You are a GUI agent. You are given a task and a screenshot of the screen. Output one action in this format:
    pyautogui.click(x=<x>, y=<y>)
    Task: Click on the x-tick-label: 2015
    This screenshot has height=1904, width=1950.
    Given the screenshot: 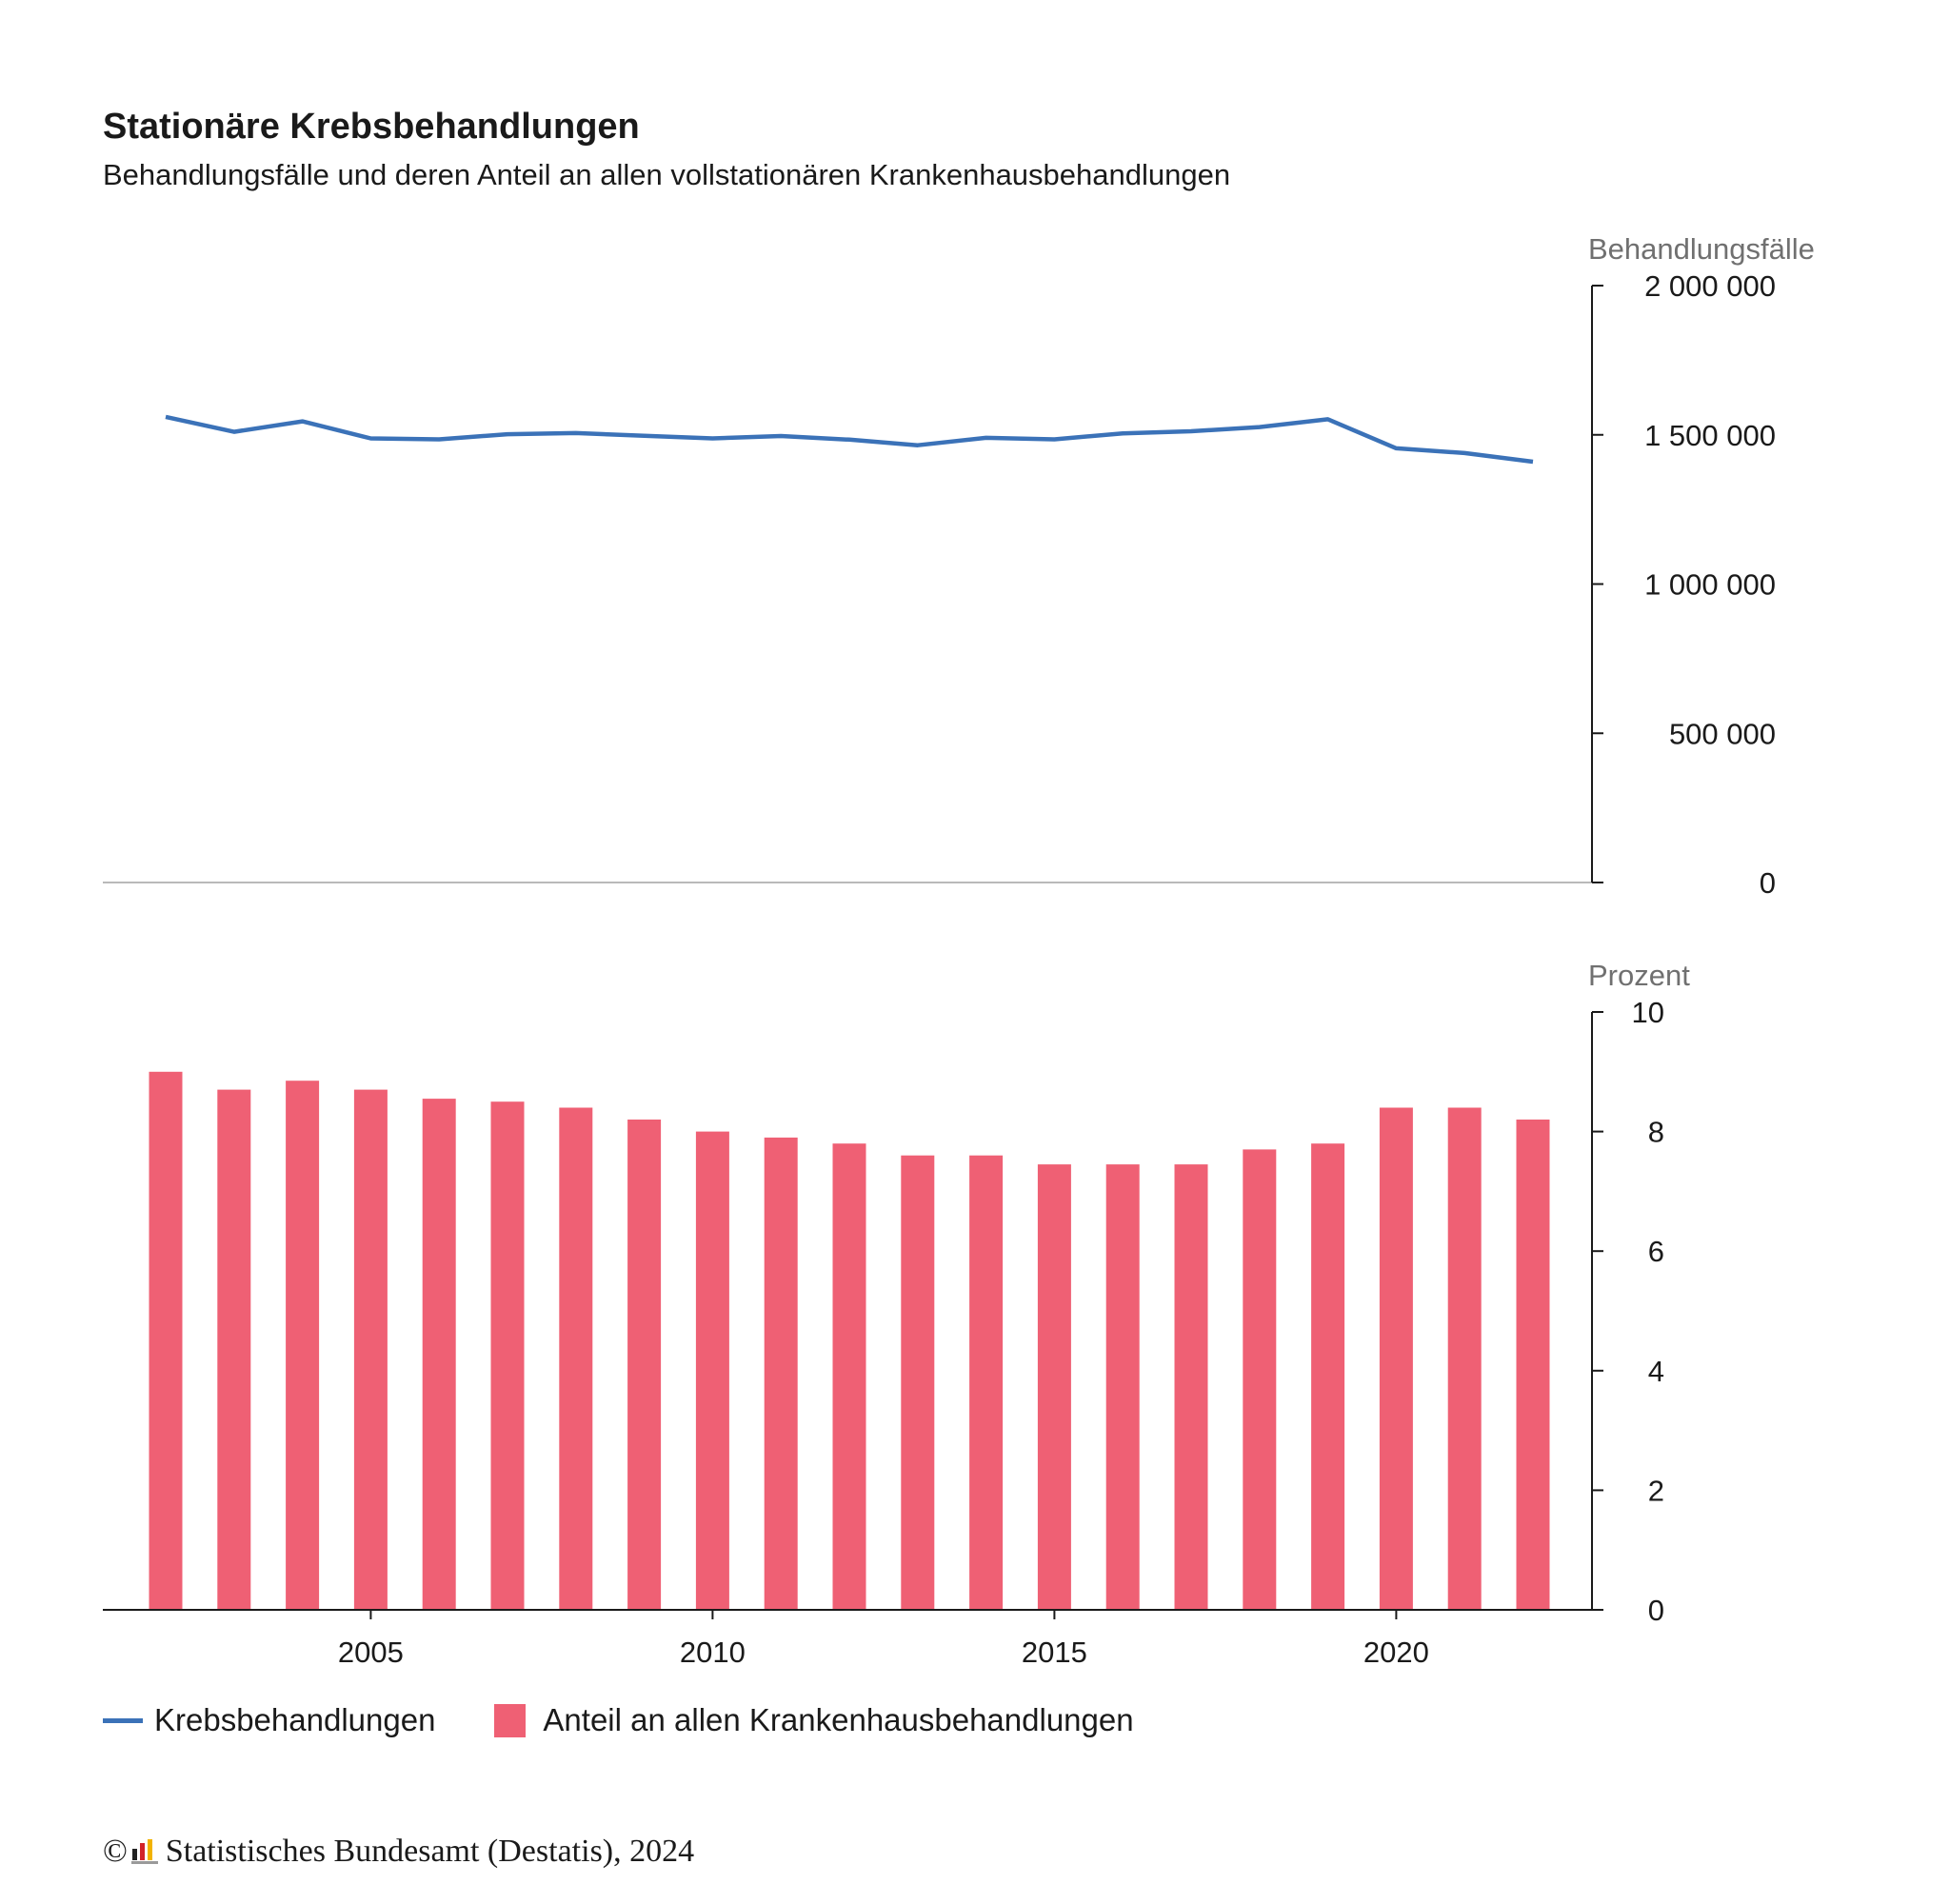 What is the action you would take?
    pyautogui.click(x=1054, y=1652)
    